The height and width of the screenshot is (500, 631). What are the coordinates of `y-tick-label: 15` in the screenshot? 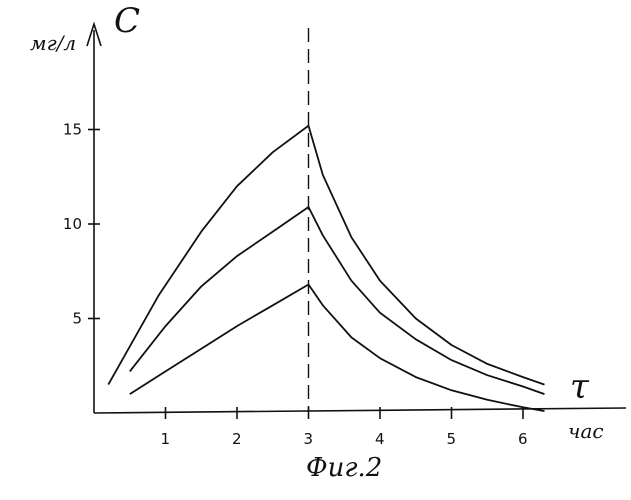 It's located at (72, 130).